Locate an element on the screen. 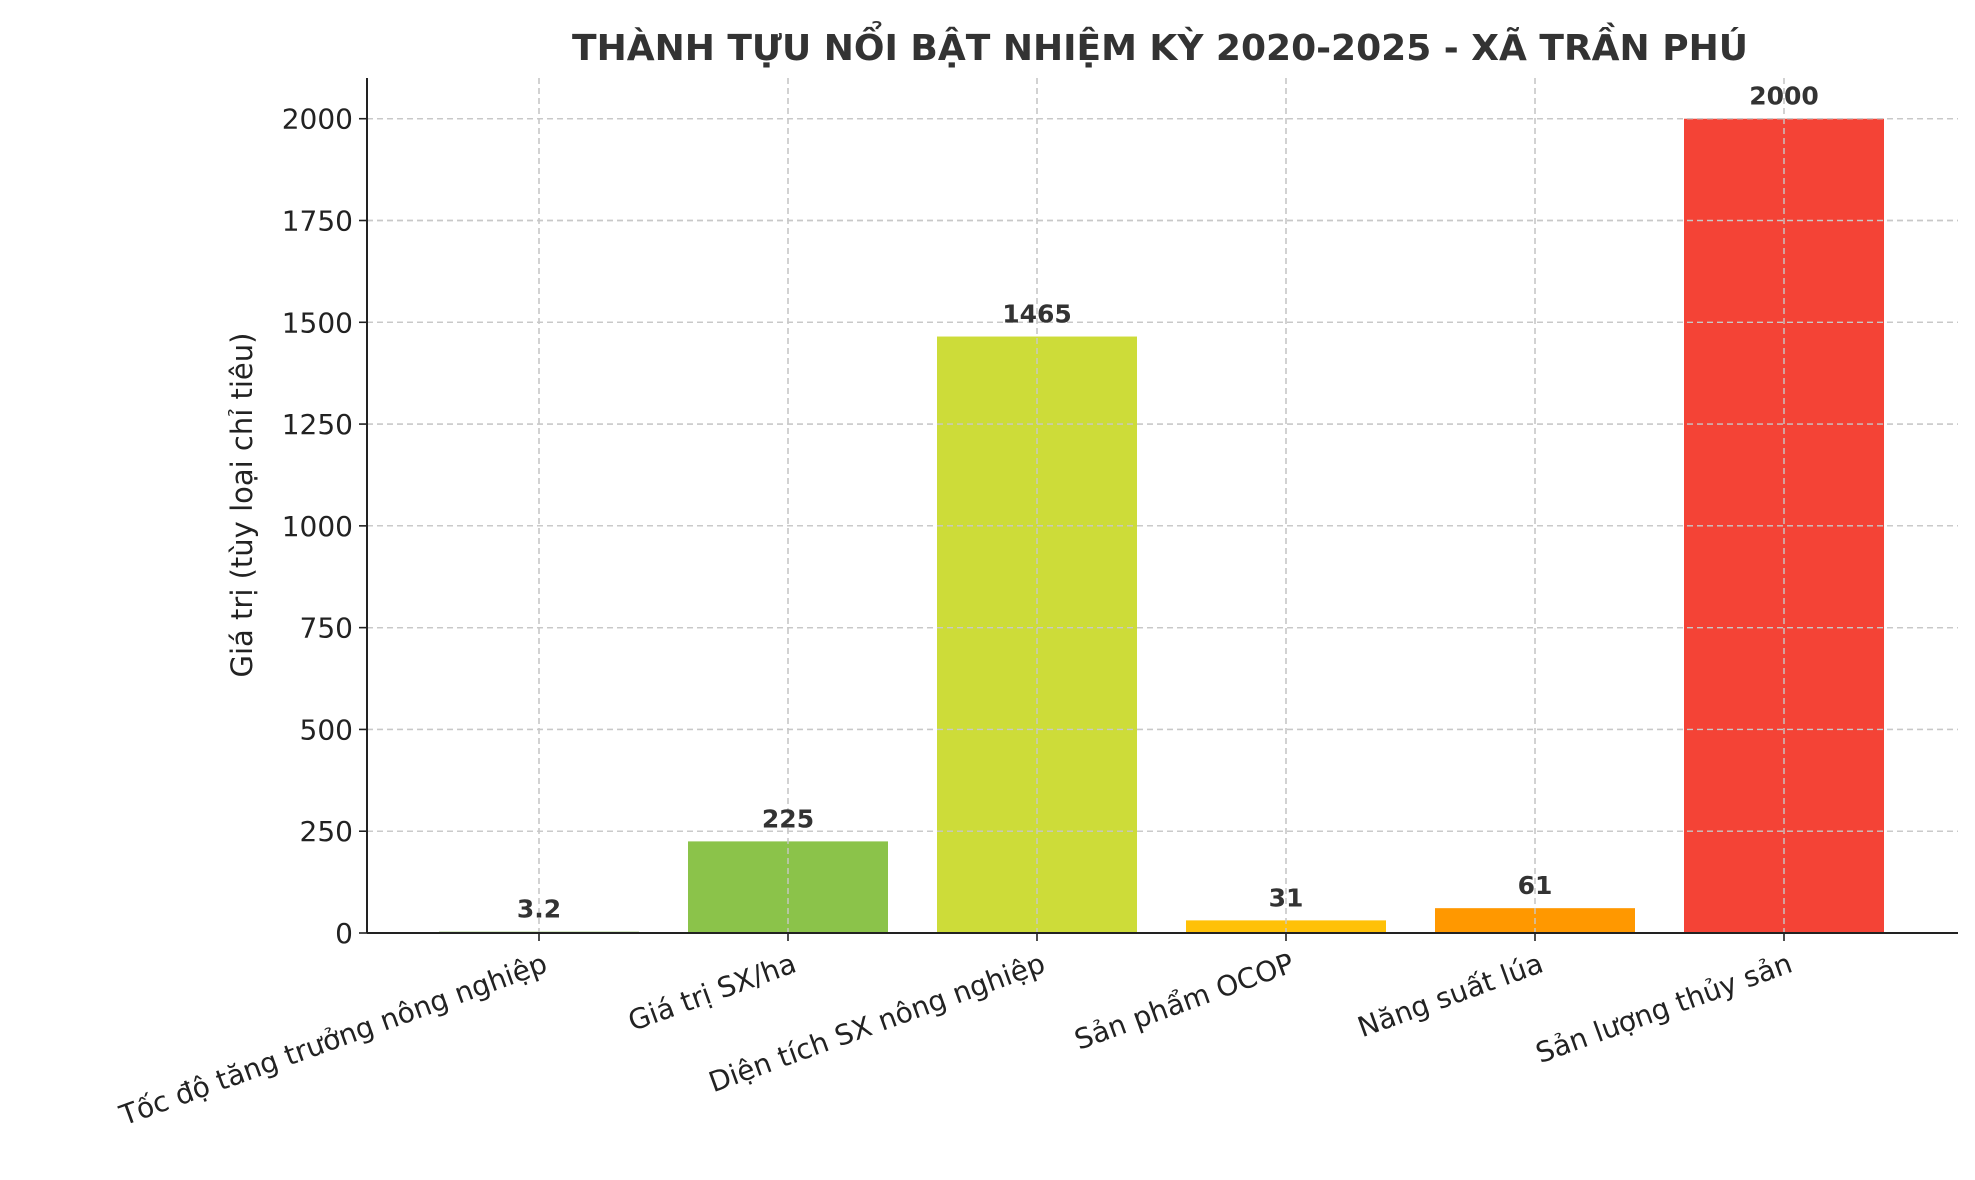  x-tick-label: Sản lượng thủy sản is located at coordinates (1663, 1008).